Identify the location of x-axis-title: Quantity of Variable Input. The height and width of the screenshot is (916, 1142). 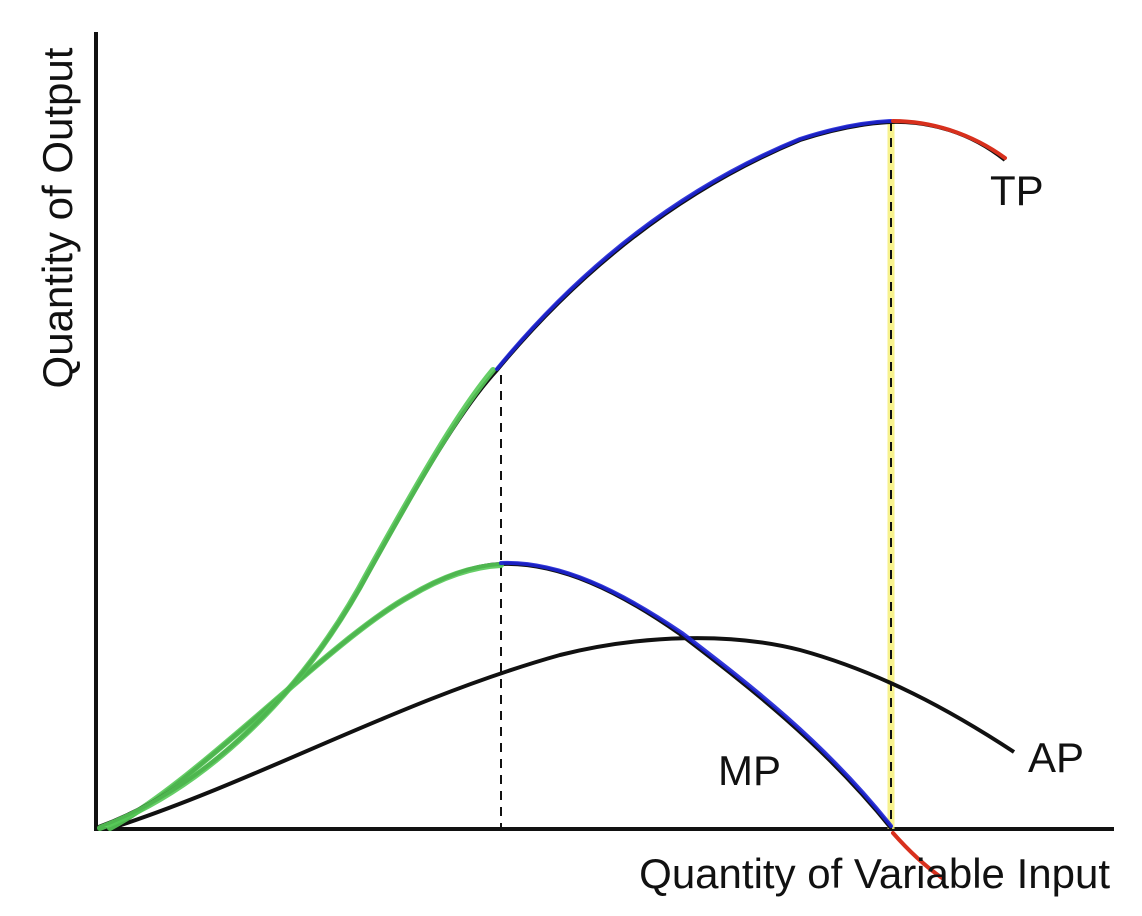
(874, 873).